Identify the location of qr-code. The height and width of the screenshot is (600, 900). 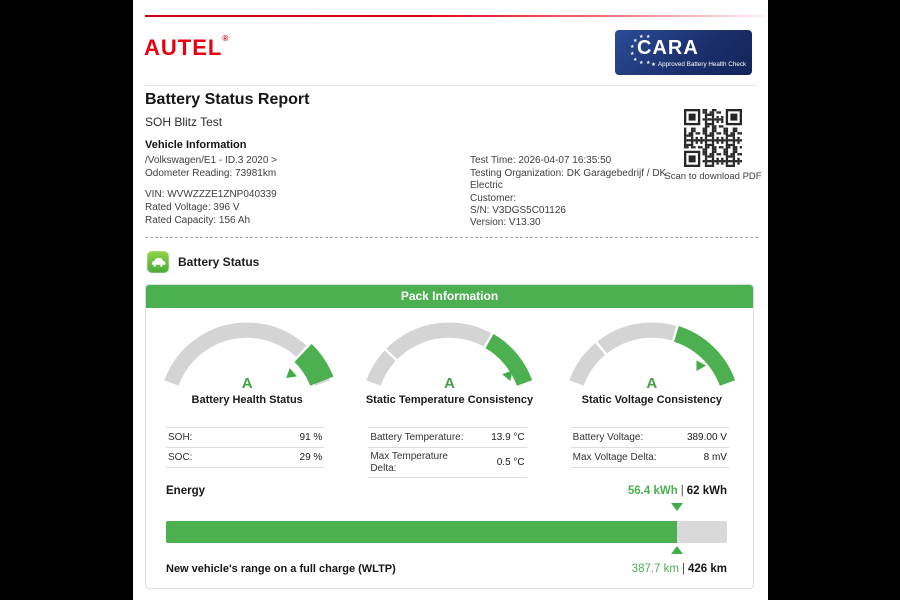
(713, 138).